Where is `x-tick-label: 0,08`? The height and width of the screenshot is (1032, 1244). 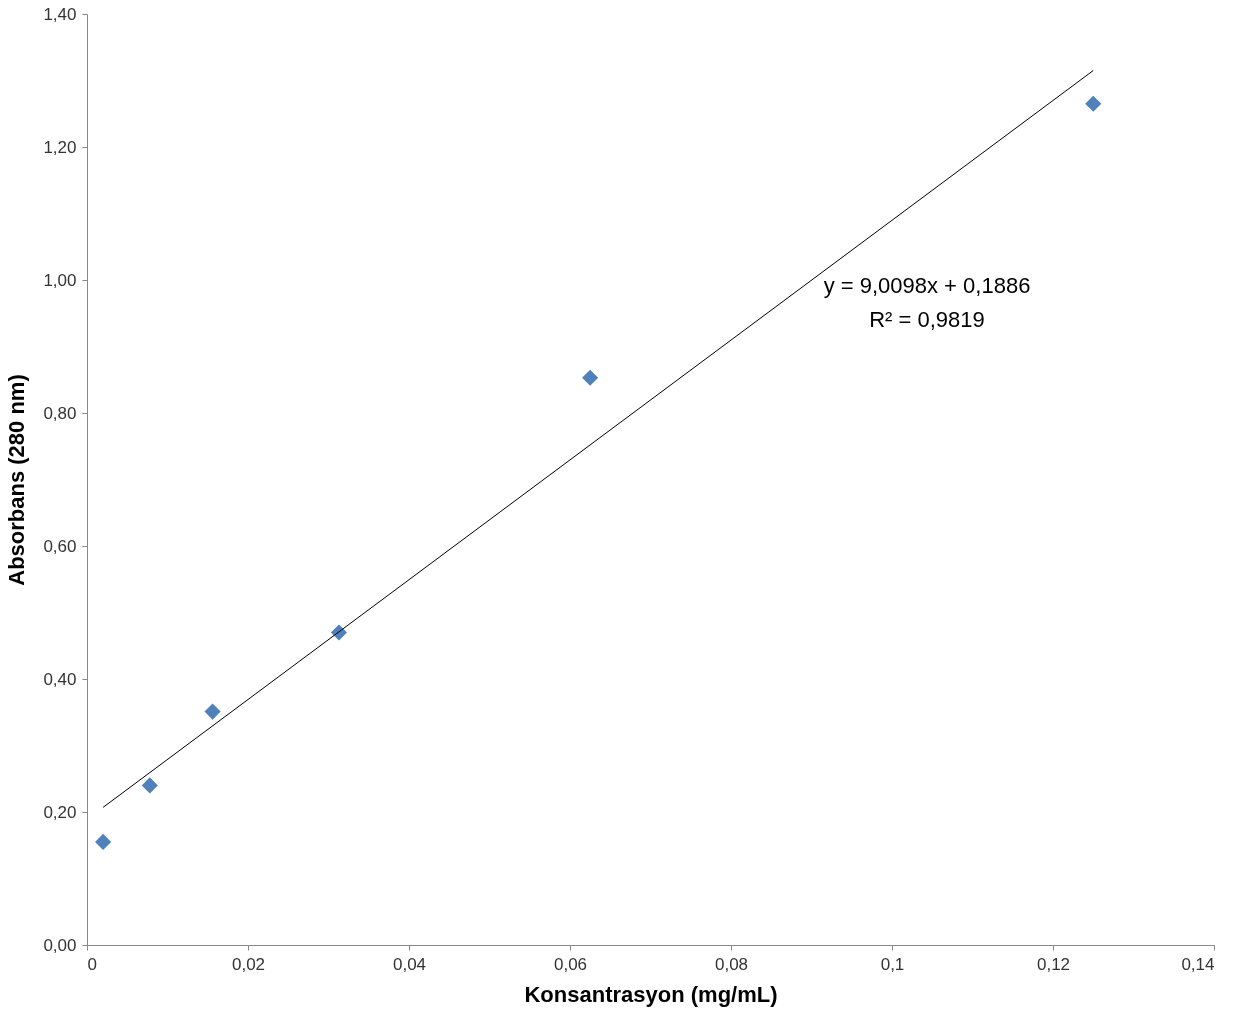
x-tick-label: 0,08 is located at coordinates (731, 964).